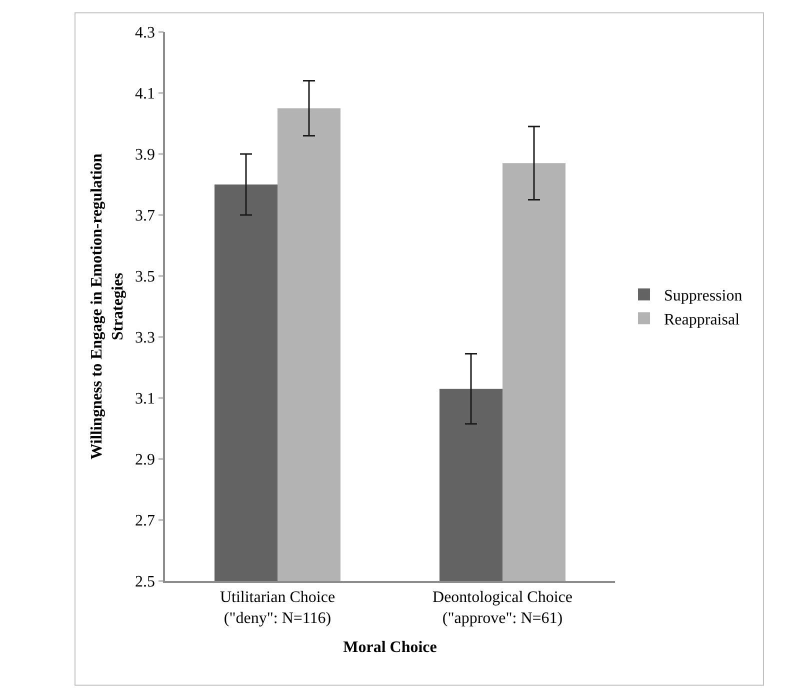 Image resolution: width=805 pixels, height=691 pixels. What do you see at coordinates (145, 399) in the screenshot?
I see `y-tick-label: 3.1` at bounding box center [145, 399].